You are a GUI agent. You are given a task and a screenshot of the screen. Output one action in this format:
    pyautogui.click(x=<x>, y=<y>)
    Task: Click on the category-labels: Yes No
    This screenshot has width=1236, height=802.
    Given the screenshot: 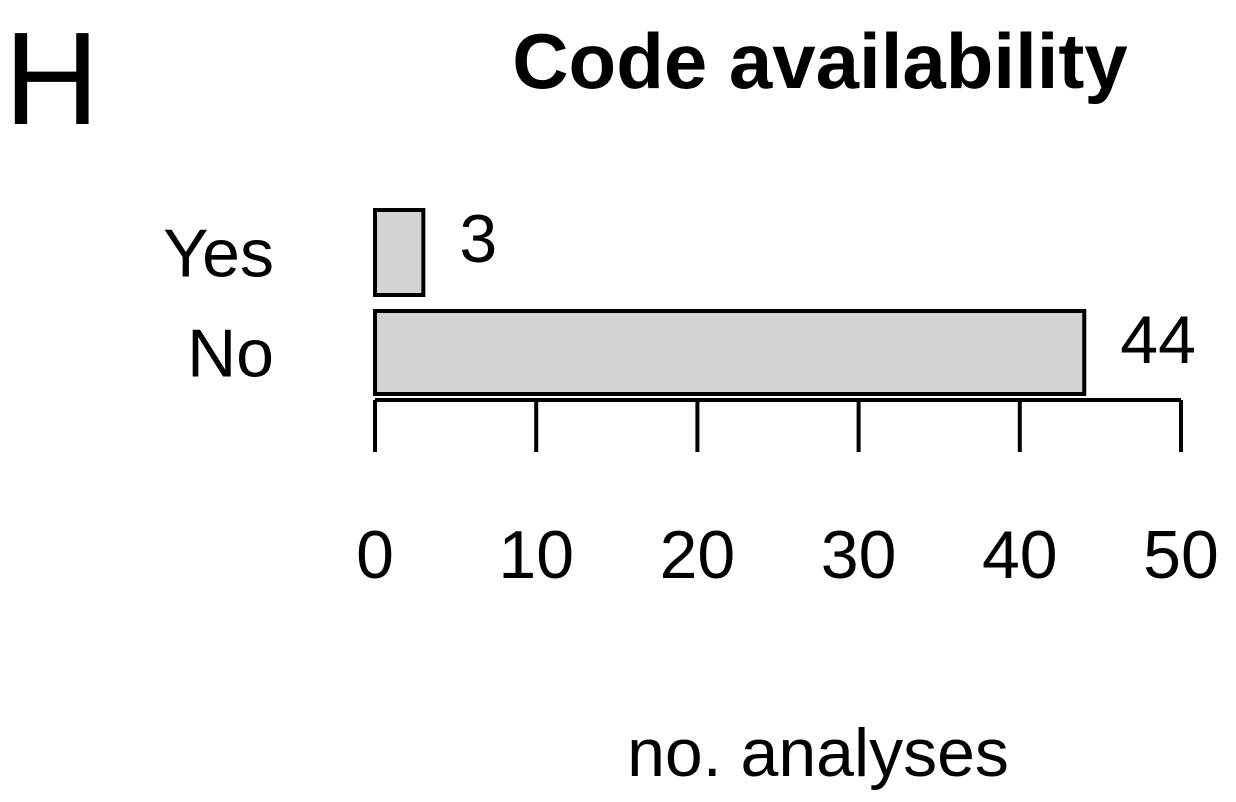 What is the action you would take?
    pyautogui.click(x=218, y=304)
    